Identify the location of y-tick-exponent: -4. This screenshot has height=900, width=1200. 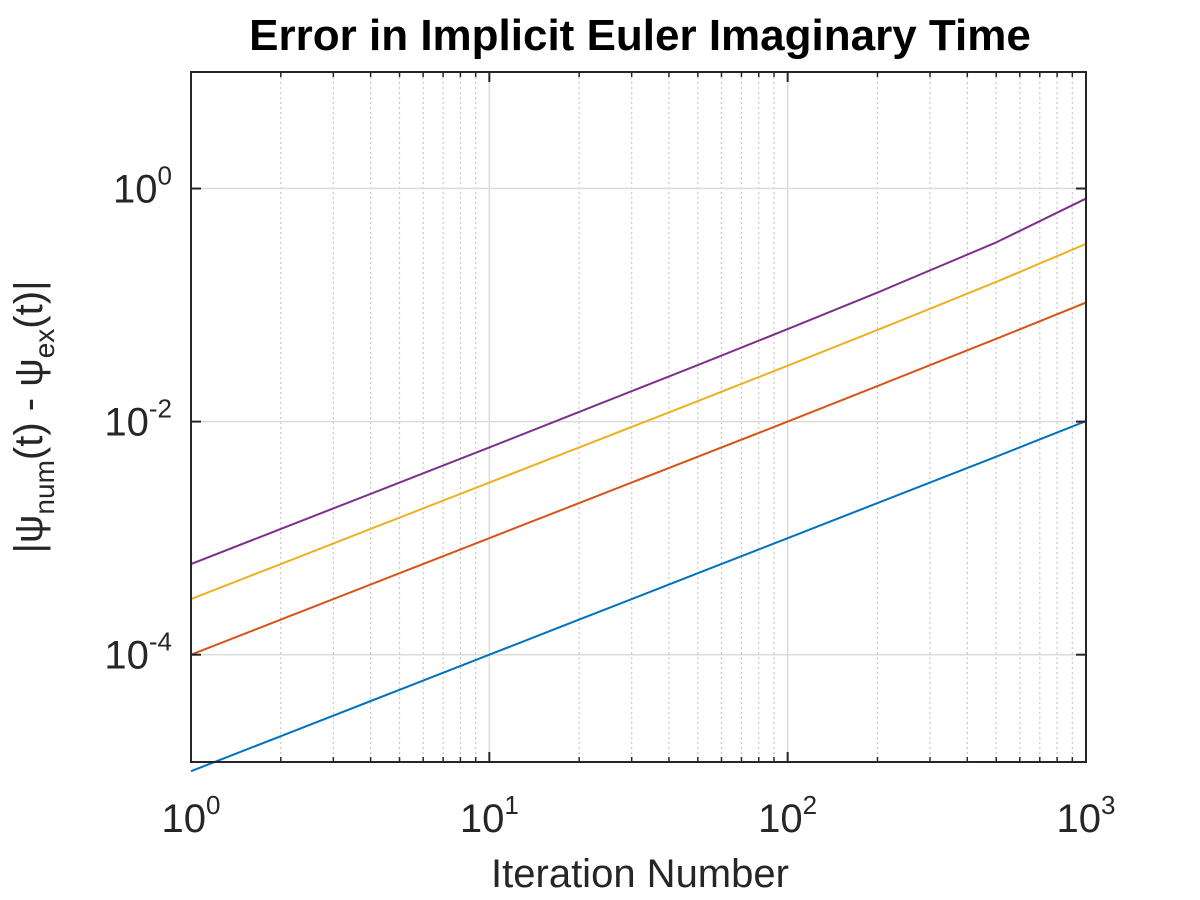
(160, 642).